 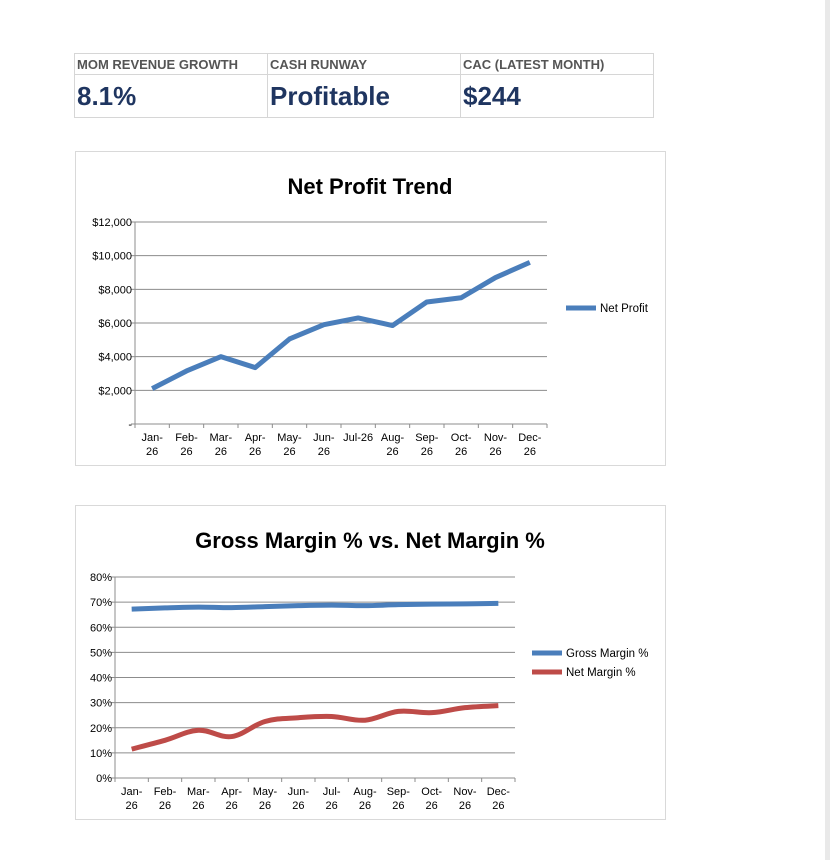 What do you see at coordinates (104, 779) in the screenshot?
I see `margin-y-tick-label: 0%` at bounding box center [104, 779].